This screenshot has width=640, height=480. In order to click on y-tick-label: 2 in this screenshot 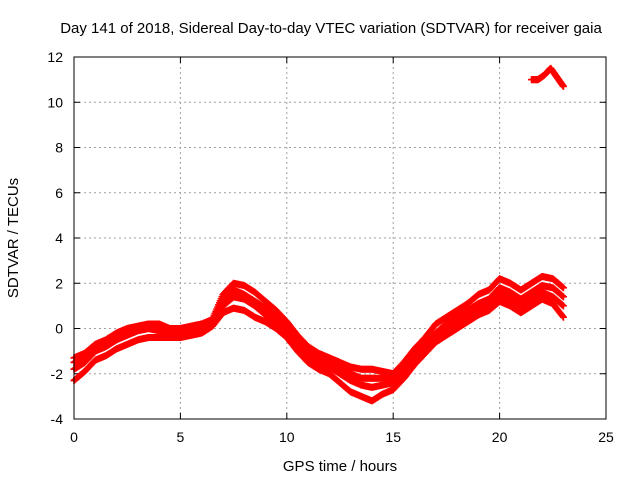, I will do `click(59, 283)`.